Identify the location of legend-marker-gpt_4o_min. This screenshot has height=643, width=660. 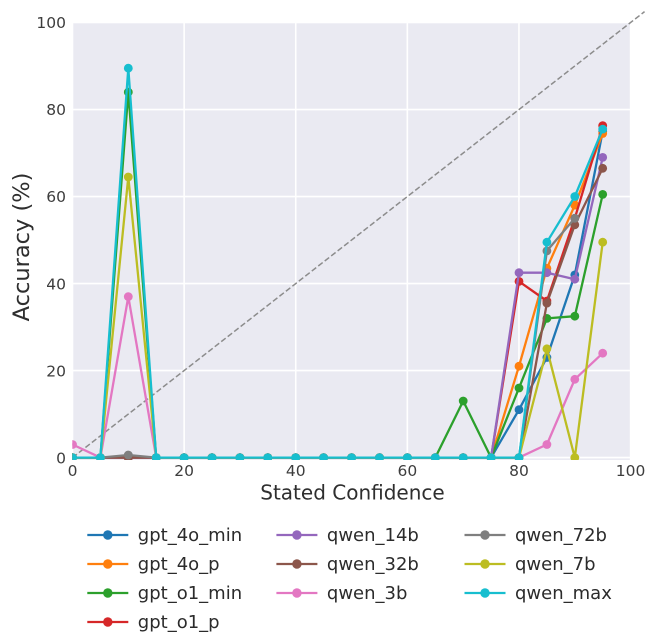
(108, 535).